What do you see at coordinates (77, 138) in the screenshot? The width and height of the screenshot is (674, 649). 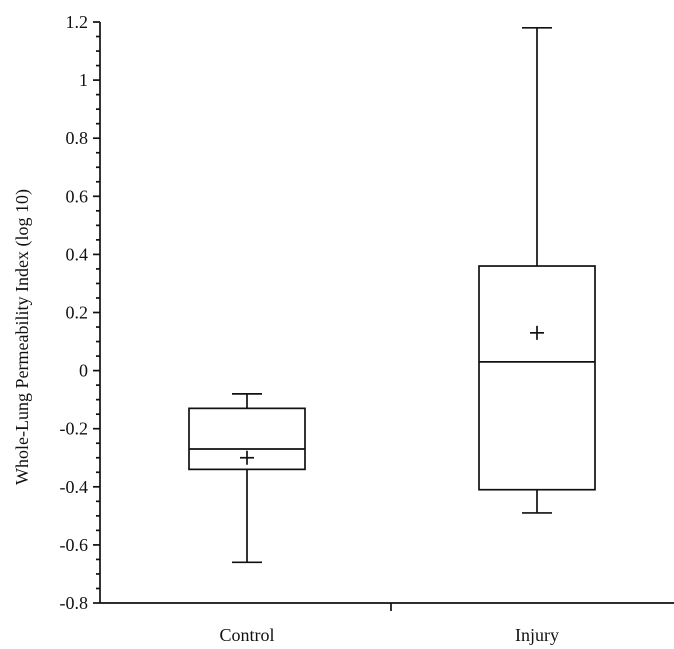 I see `y-axis-tick-label: 0.8` at bounding box center [77, 138].